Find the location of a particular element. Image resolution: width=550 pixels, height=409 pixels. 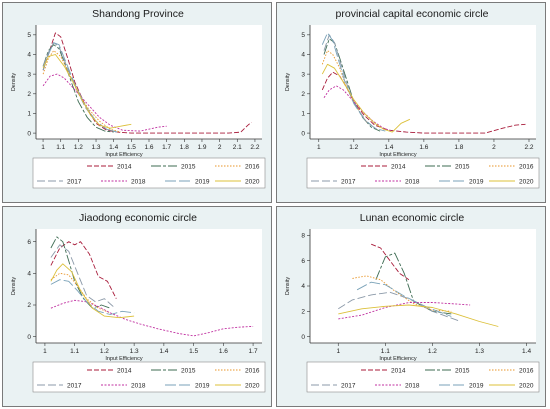

x-tick-label: 1.1 is located at coordinates (74, 351).